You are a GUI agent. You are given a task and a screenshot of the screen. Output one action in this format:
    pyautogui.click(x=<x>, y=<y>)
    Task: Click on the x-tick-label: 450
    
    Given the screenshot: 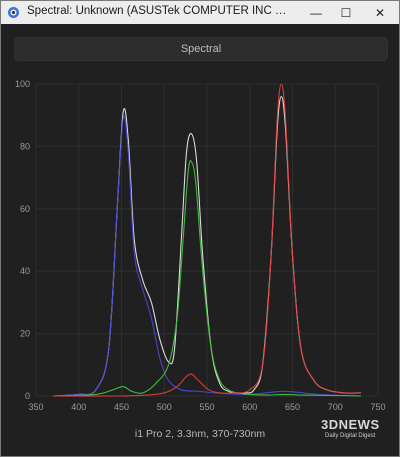 What is the action you would take?
    pyautogui.click(x=121, y=407)
    